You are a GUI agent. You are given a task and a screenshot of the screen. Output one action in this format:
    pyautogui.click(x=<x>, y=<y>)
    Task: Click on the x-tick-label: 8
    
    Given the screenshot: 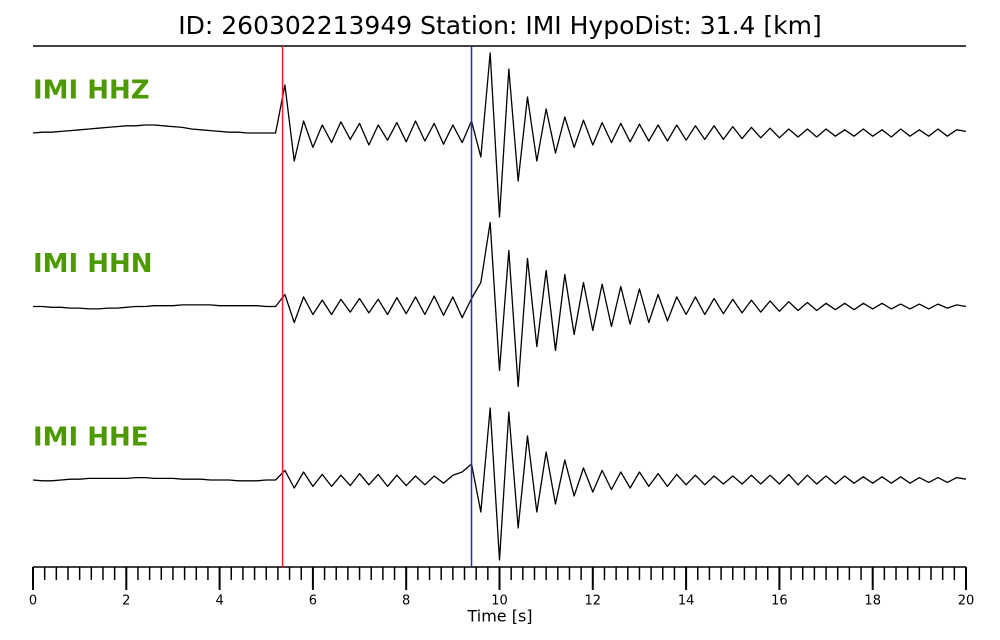 What is the action you would take?
    pyautogui.click(x=406, y=601)
    